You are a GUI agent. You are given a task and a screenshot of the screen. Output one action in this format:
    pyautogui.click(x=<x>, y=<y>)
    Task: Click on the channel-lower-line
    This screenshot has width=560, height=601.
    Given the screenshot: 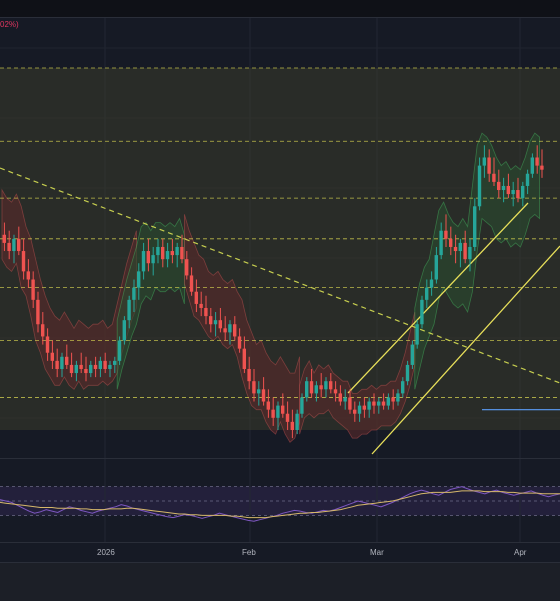 What is the action you would take?
    pyautogui.click(x=465, y=350)
    